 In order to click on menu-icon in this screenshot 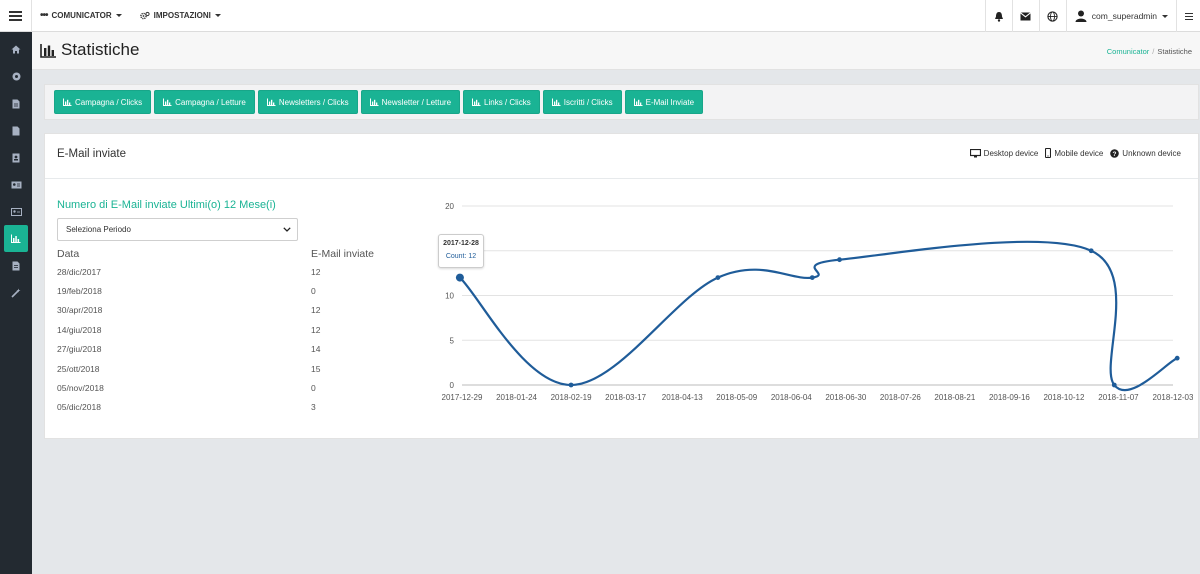, I will do `click(1188, 16)`.